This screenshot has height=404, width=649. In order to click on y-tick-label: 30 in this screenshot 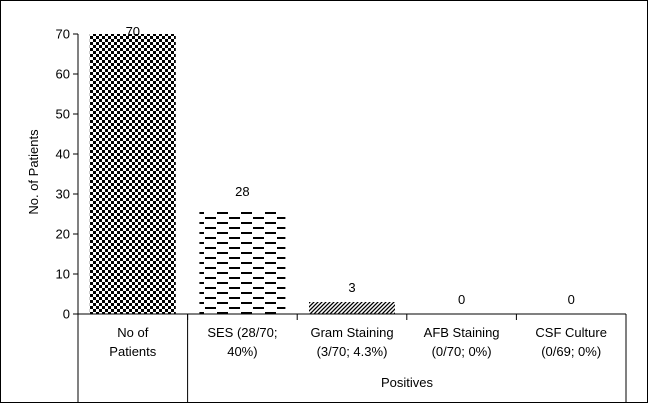, I will do `click(63, 194)`.